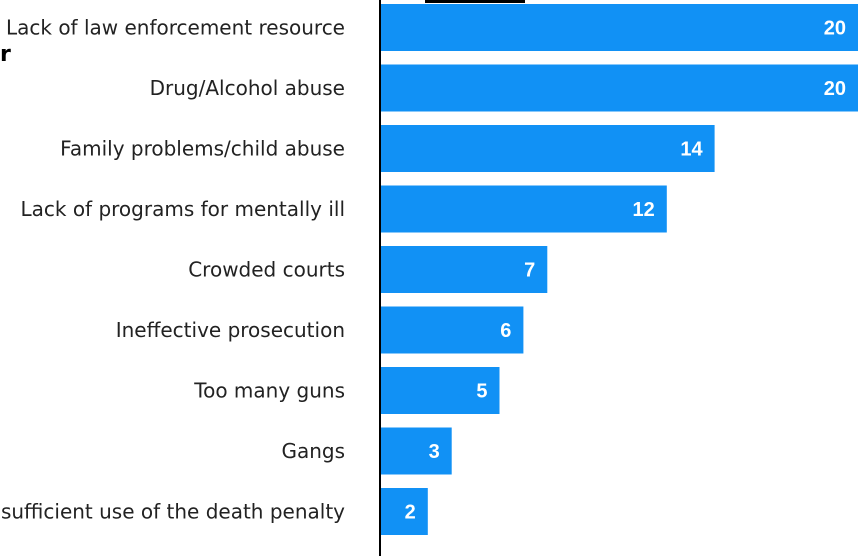  What do you see at coordinates (475, 1) in the screenshot?
I see `cropped-title-fragment` at bounding box center [475, 1].